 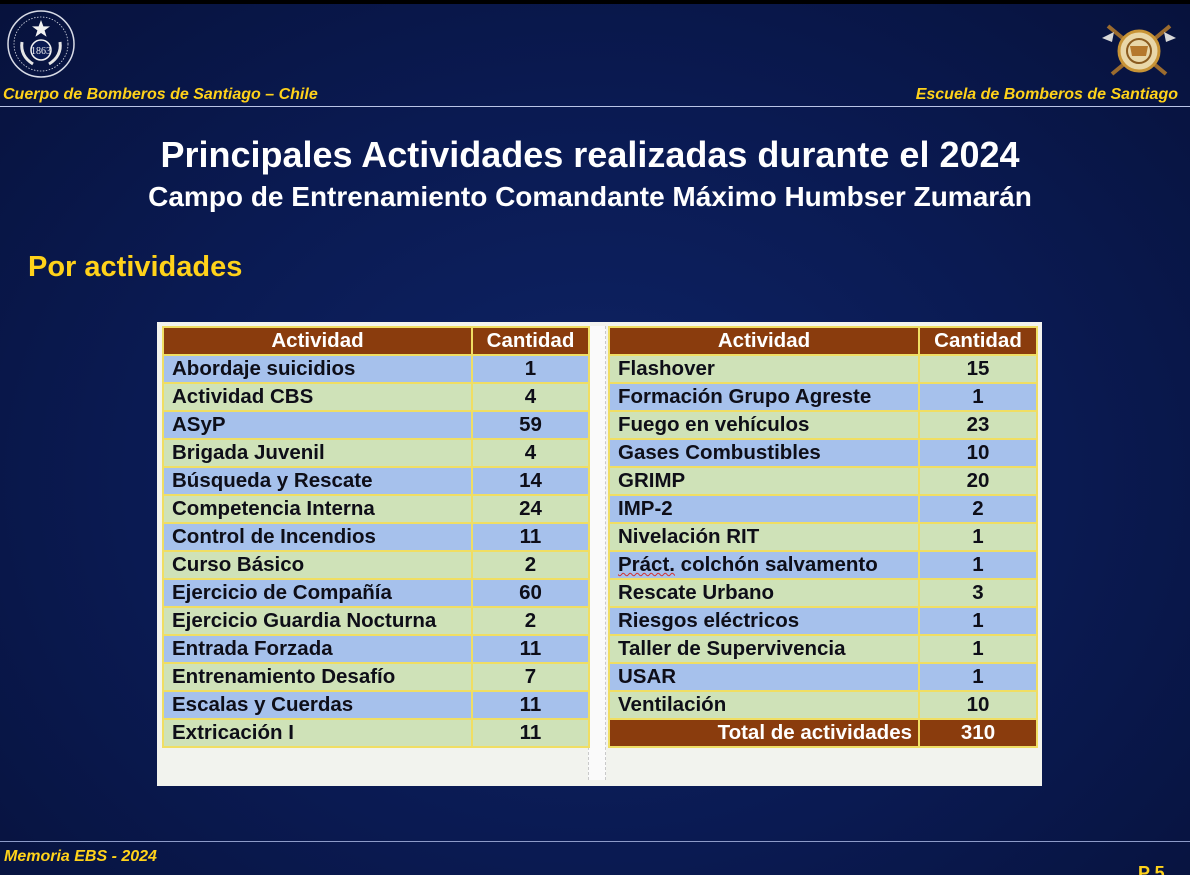 I want to click on table-row: Actividad CBS 4, so click(x=376, y=397).